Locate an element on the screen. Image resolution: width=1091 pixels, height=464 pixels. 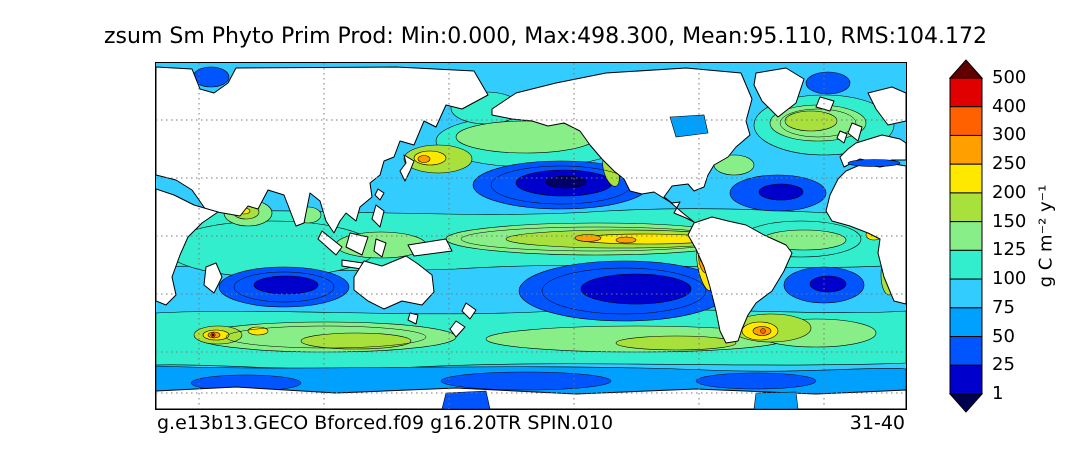
land-antarctica is located at coordinates (531, 397).